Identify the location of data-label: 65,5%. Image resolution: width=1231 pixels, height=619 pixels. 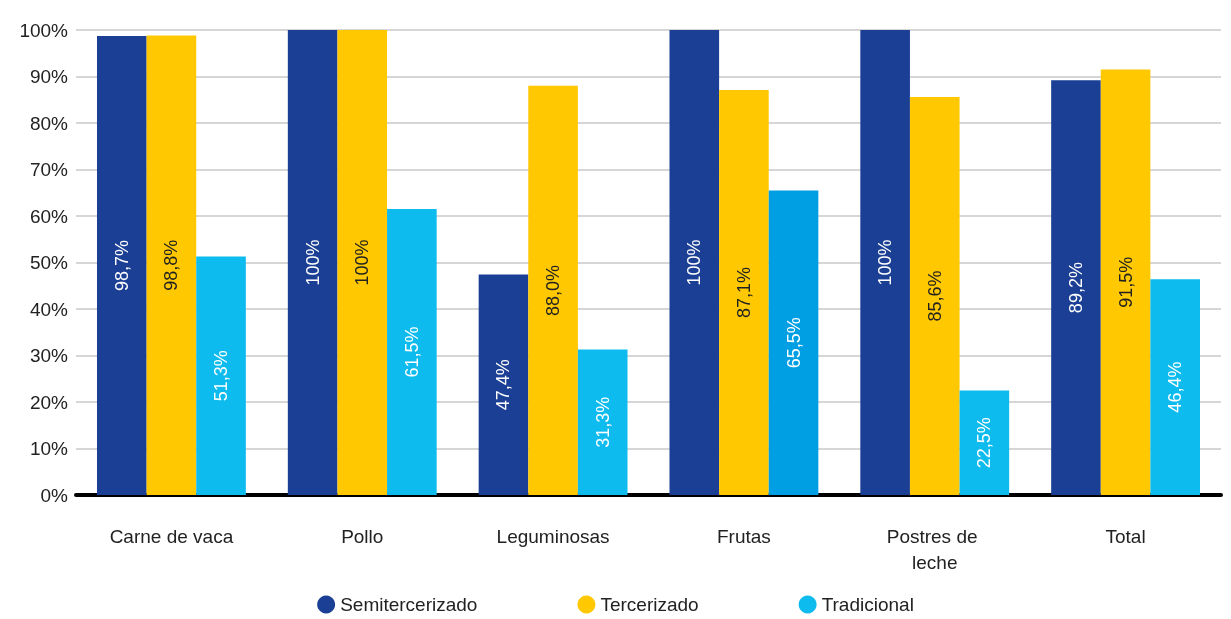
(793, 343).